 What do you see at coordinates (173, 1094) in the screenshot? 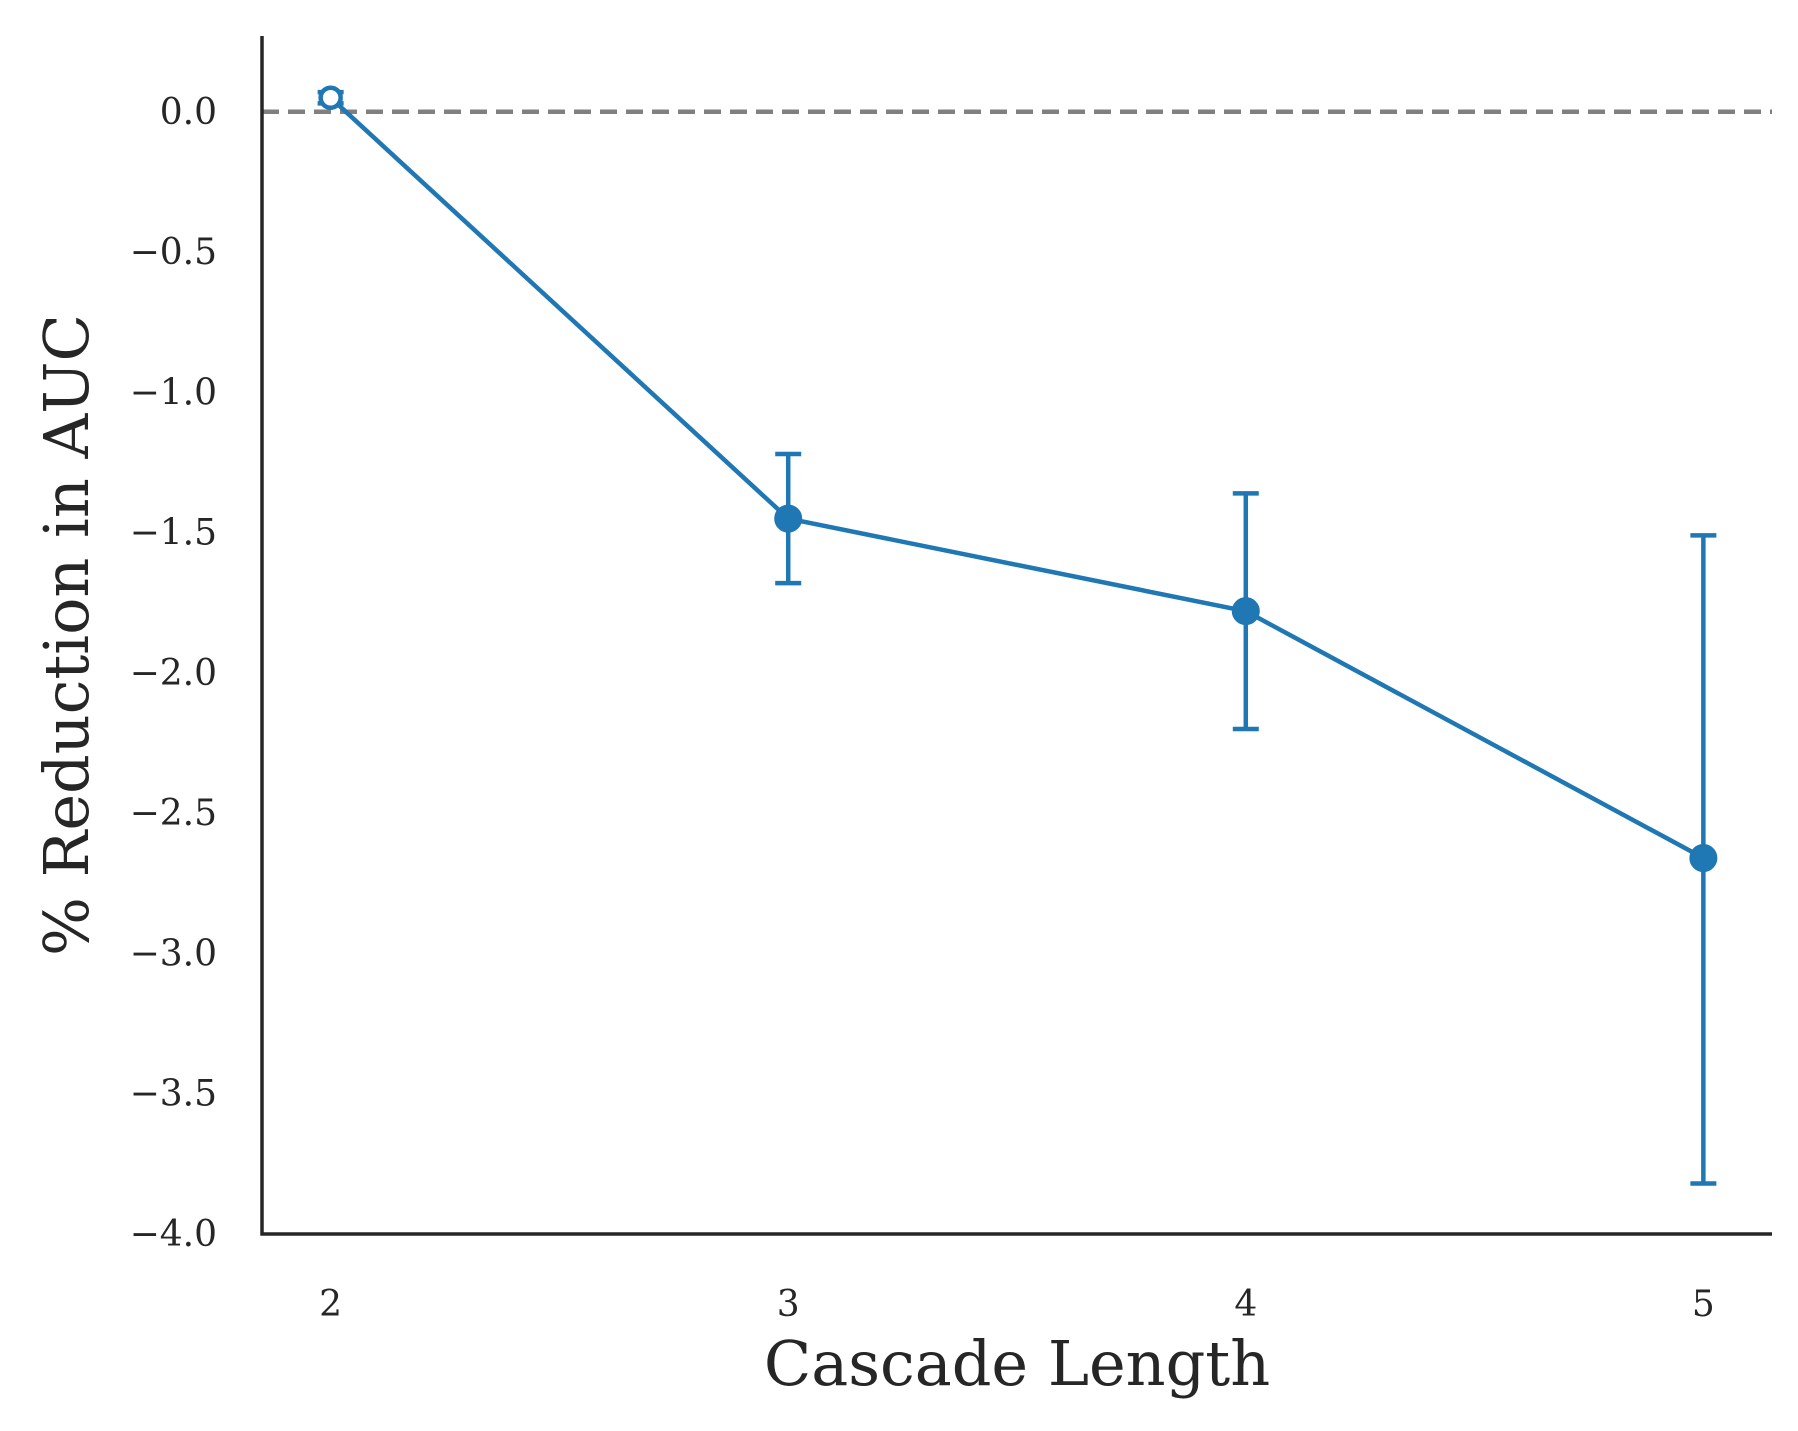
I see `y-tick-label: −3.5` at bounding box center [173, 1094].